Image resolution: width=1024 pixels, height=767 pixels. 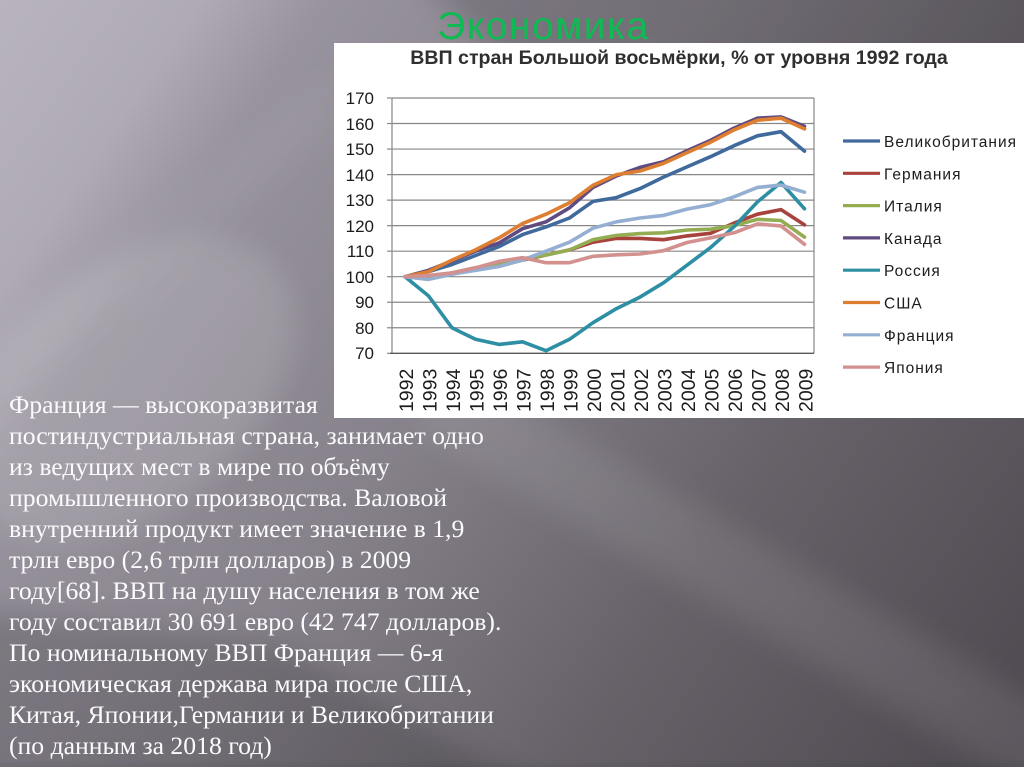 What do you see at coordinates (736, 390) in the screenshot?
I see `svg-text: 2006` at bounding box center [736, 390].